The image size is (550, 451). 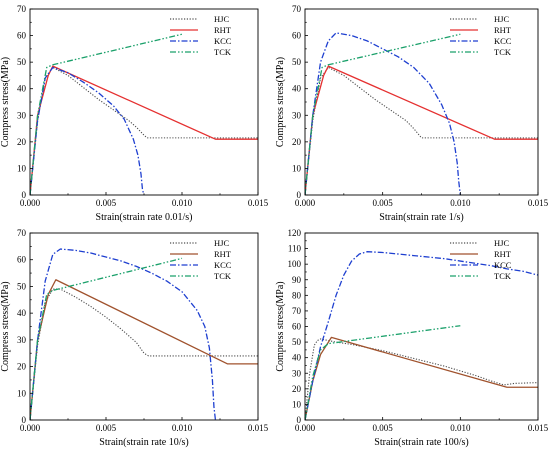 What do you see at coordinates (295, 264) in the screenshot?
I see `y-tick-label: 100` at bounding box center [295, 264].